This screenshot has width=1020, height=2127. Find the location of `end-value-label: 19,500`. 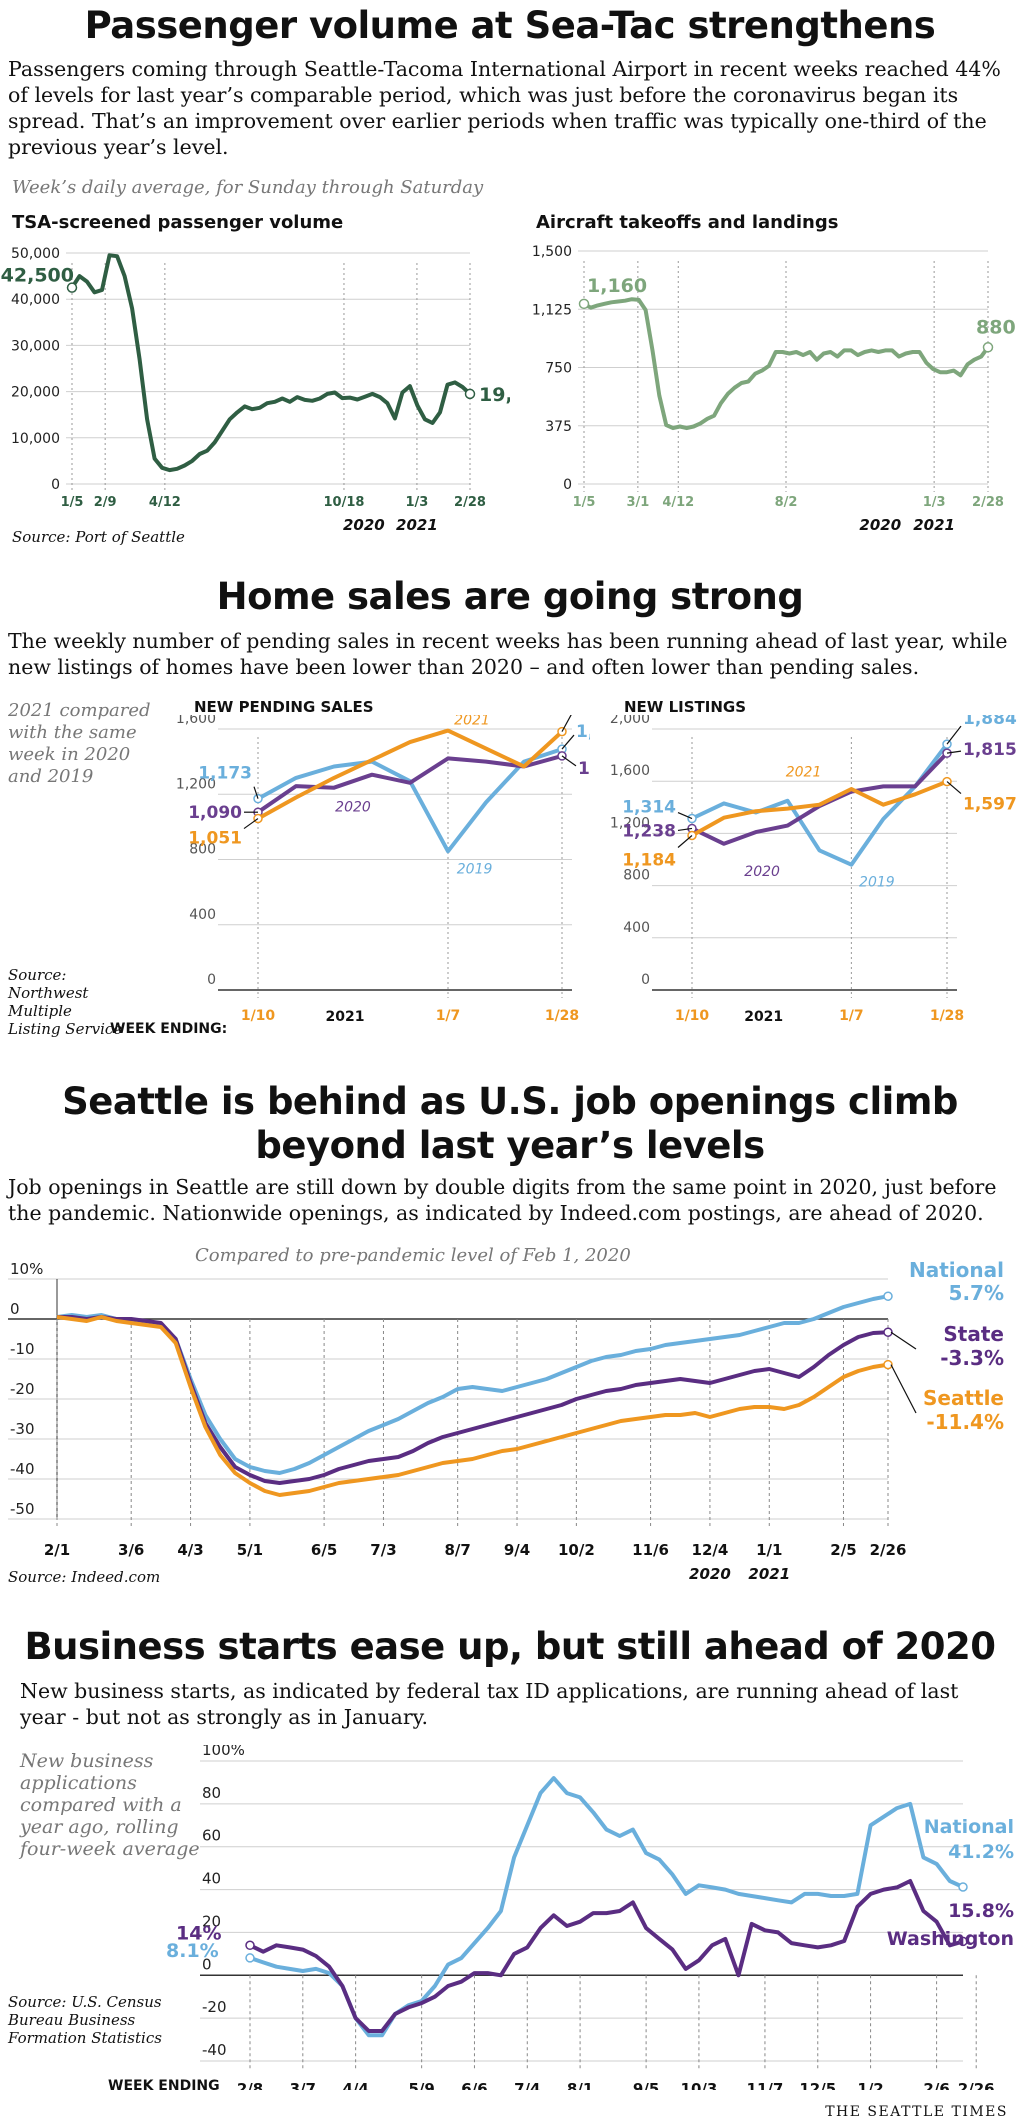

end-value-label: 19,500 is located at coordinates (494, 395).